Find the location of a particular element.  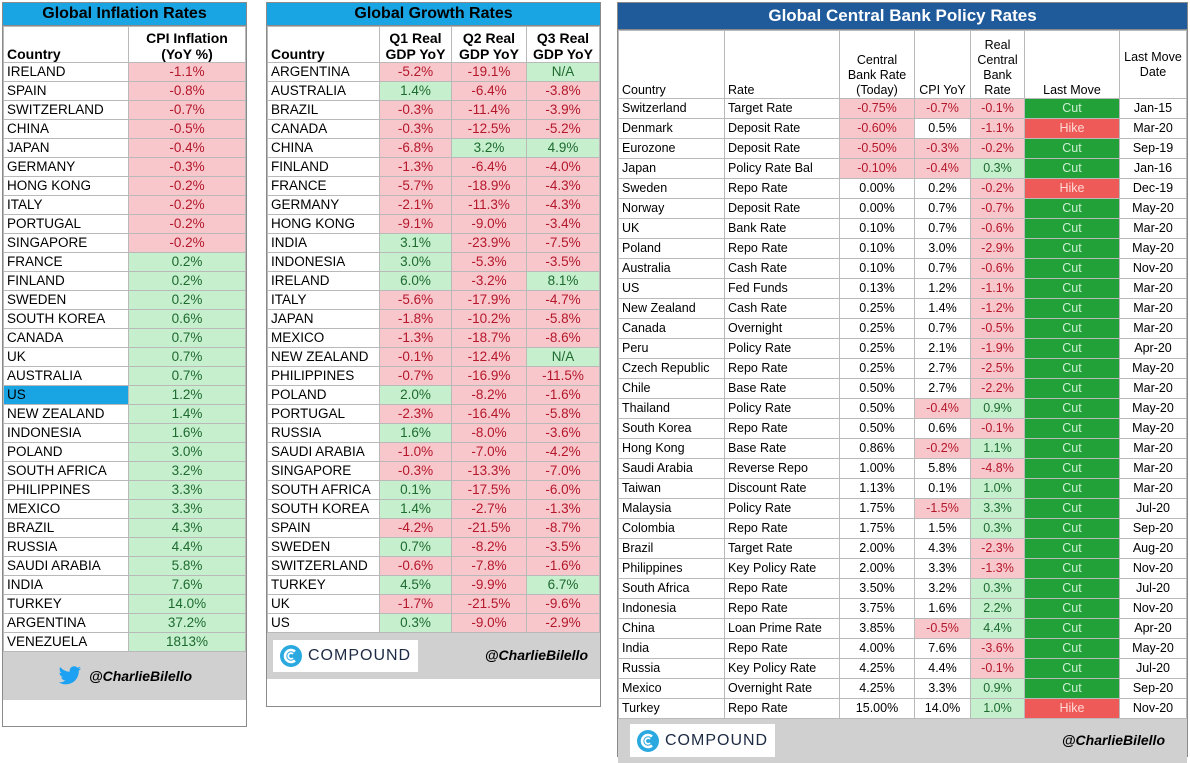

policy-real-cell: 0.3% is located at coordinates (997, 528).